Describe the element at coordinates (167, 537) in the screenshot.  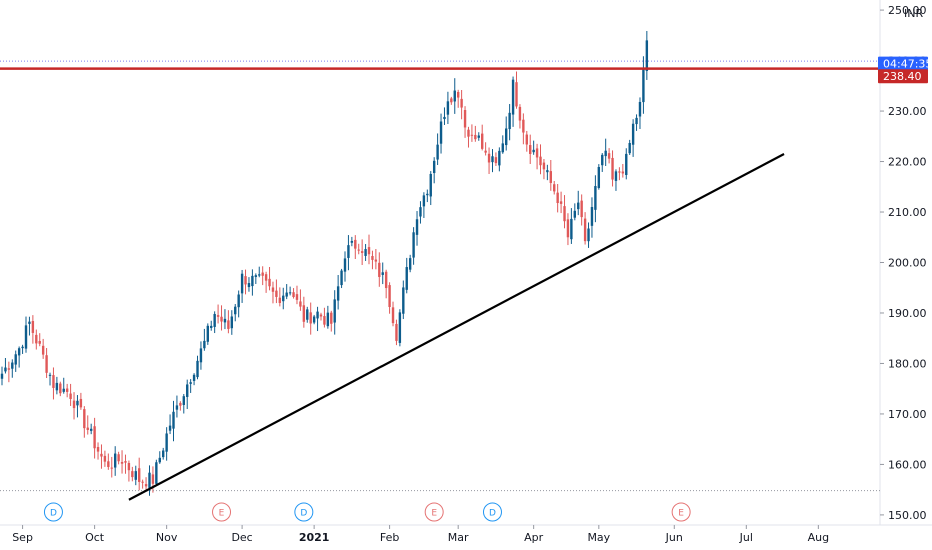
I see `date-tick-label: Nov` at that location.